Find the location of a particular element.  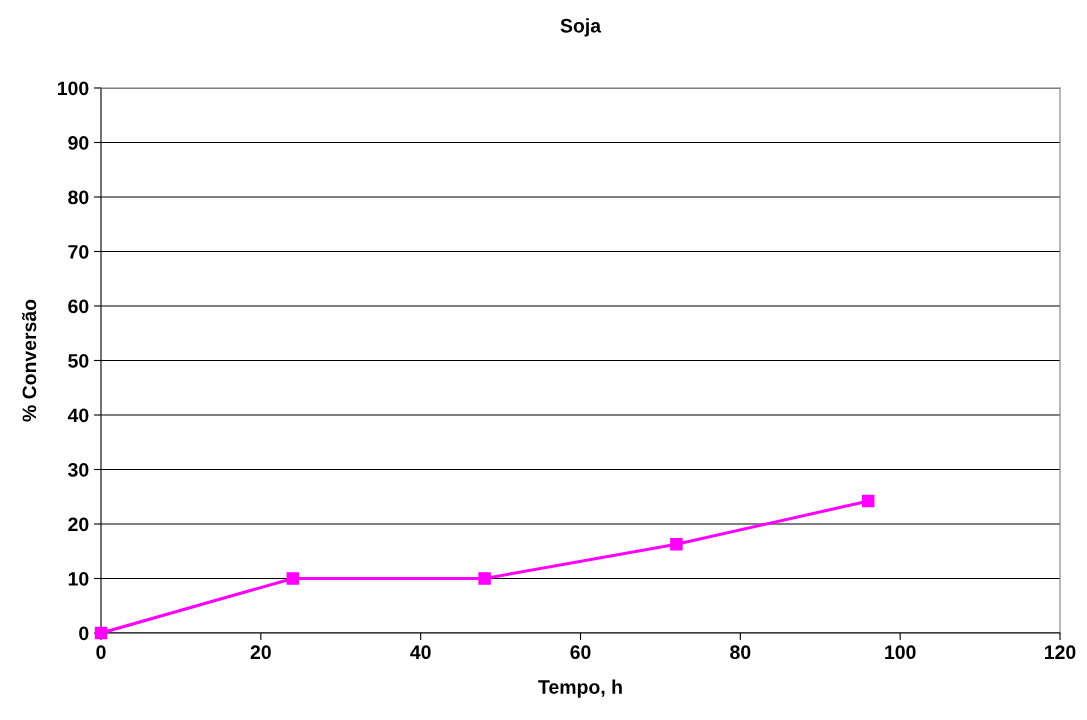

x-tick-label: 0 is located at coordinates (101, 652).